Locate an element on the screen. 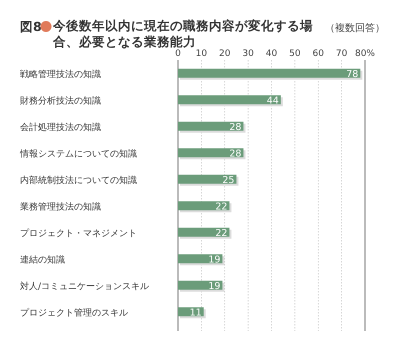 This screenshot has height=337, width=400. x-tick-label: 70 is located at coordinates (342, 54).